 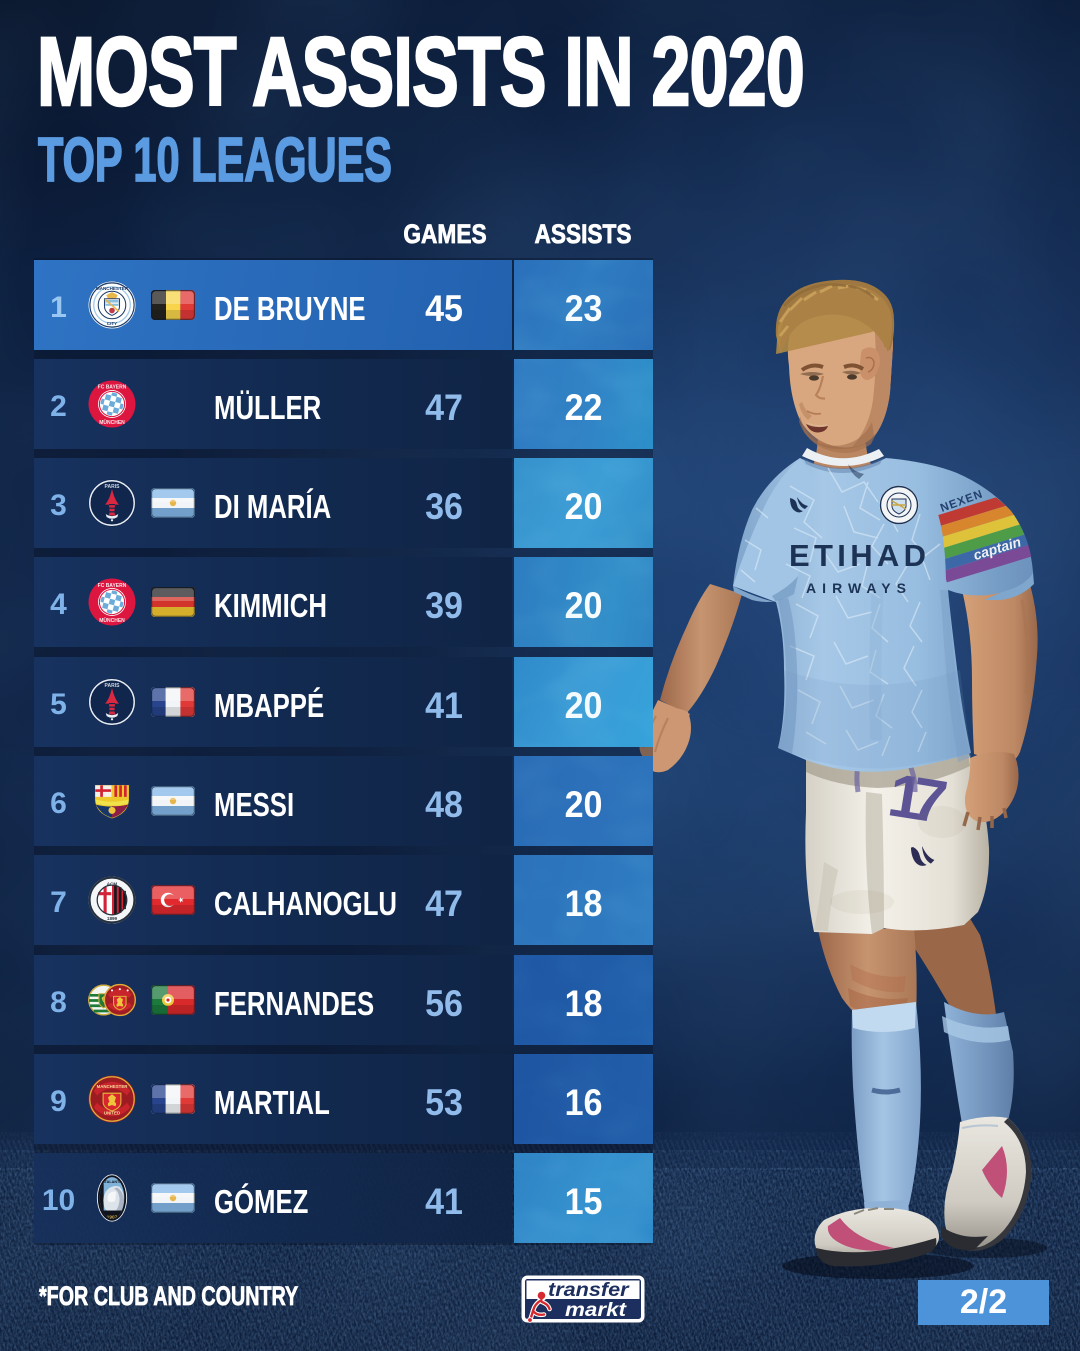 I want to click on svg-text: UNITED, so click(x=112, y=1113).